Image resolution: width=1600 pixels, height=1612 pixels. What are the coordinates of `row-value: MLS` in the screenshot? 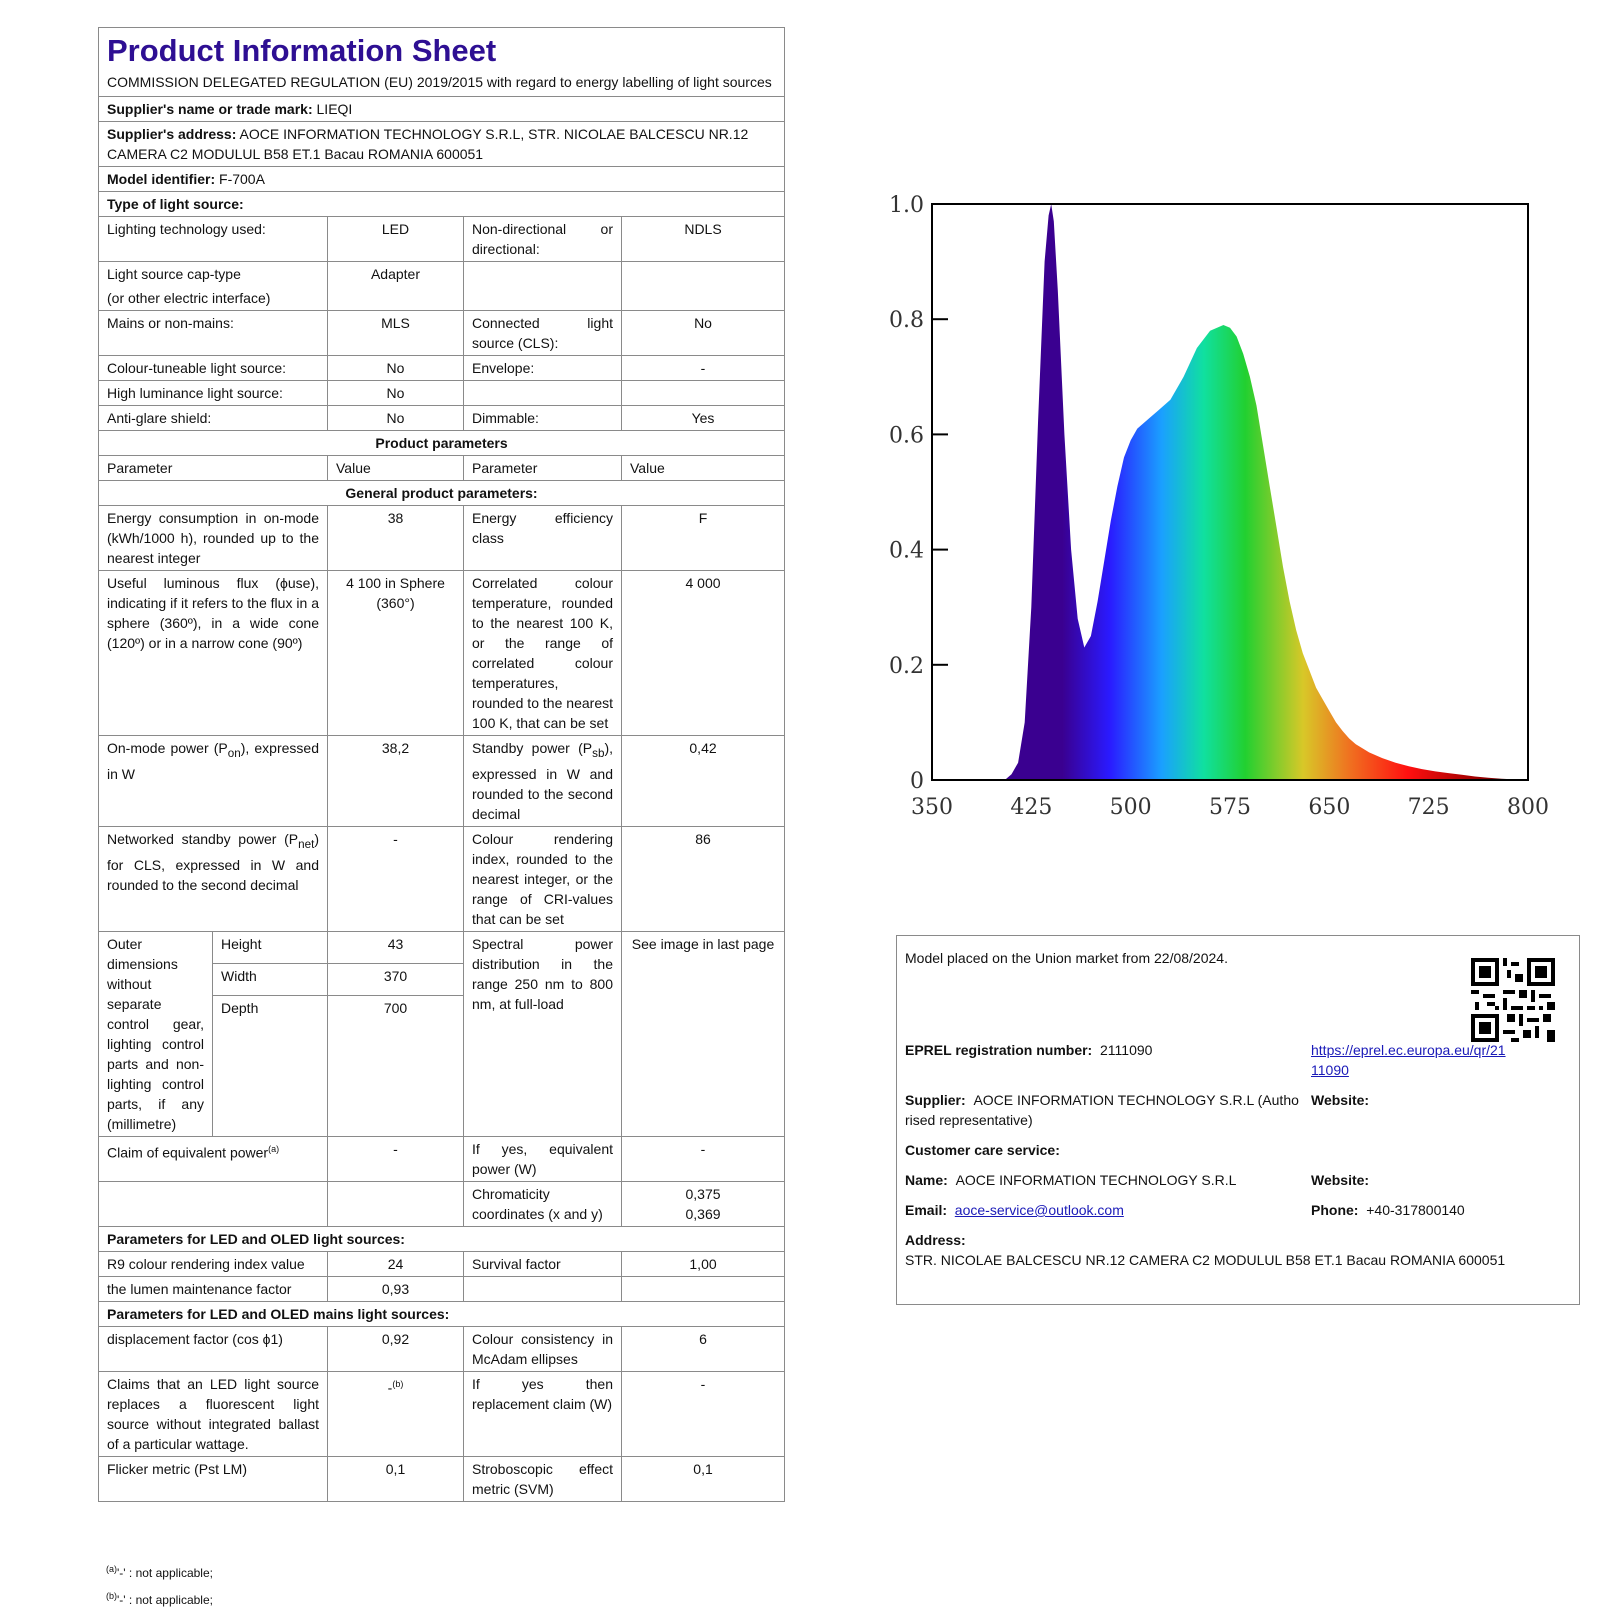 It's located at (395, 333).